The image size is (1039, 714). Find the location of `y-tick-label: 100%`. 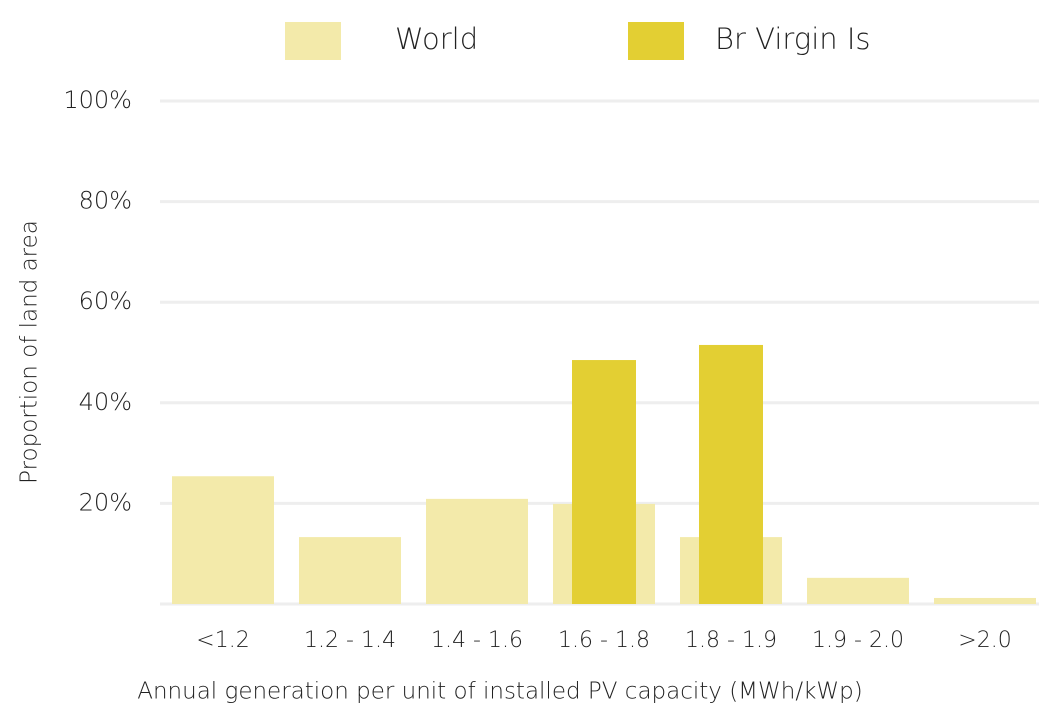

y-tick-label: 100% is located at coordinates (97, 100).